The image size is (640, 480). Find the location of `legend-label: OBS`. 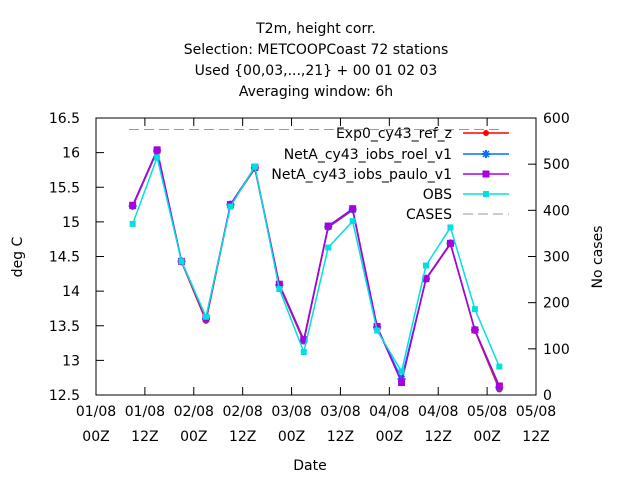

legend-label: OBS is located at coordinates (437, 195).